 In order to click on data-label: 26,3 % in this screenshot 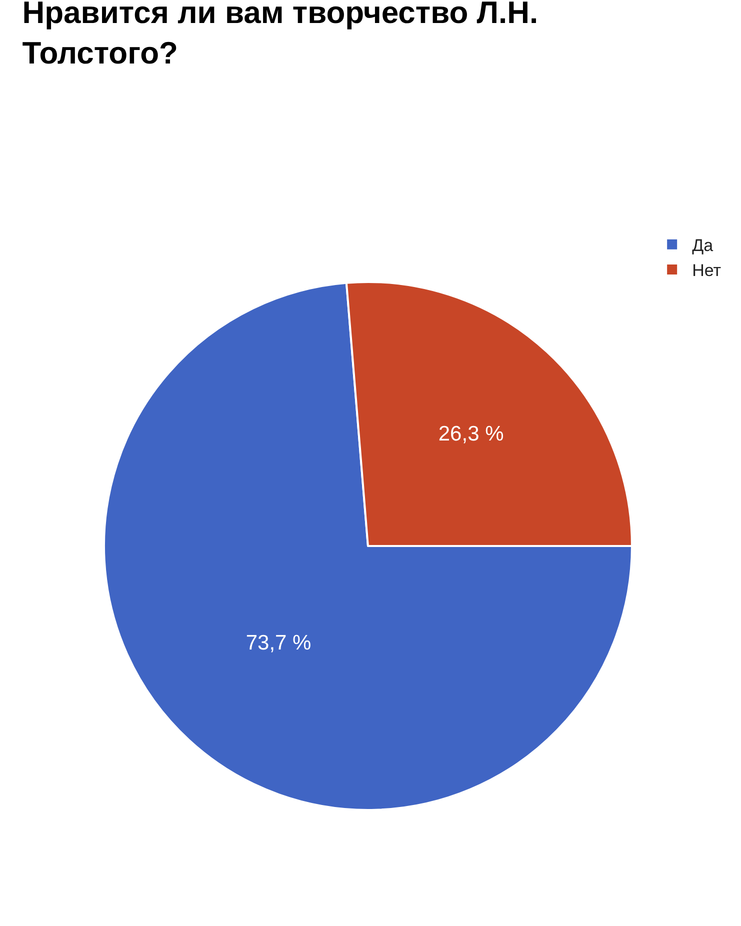, I will do `click(471, 434)`.